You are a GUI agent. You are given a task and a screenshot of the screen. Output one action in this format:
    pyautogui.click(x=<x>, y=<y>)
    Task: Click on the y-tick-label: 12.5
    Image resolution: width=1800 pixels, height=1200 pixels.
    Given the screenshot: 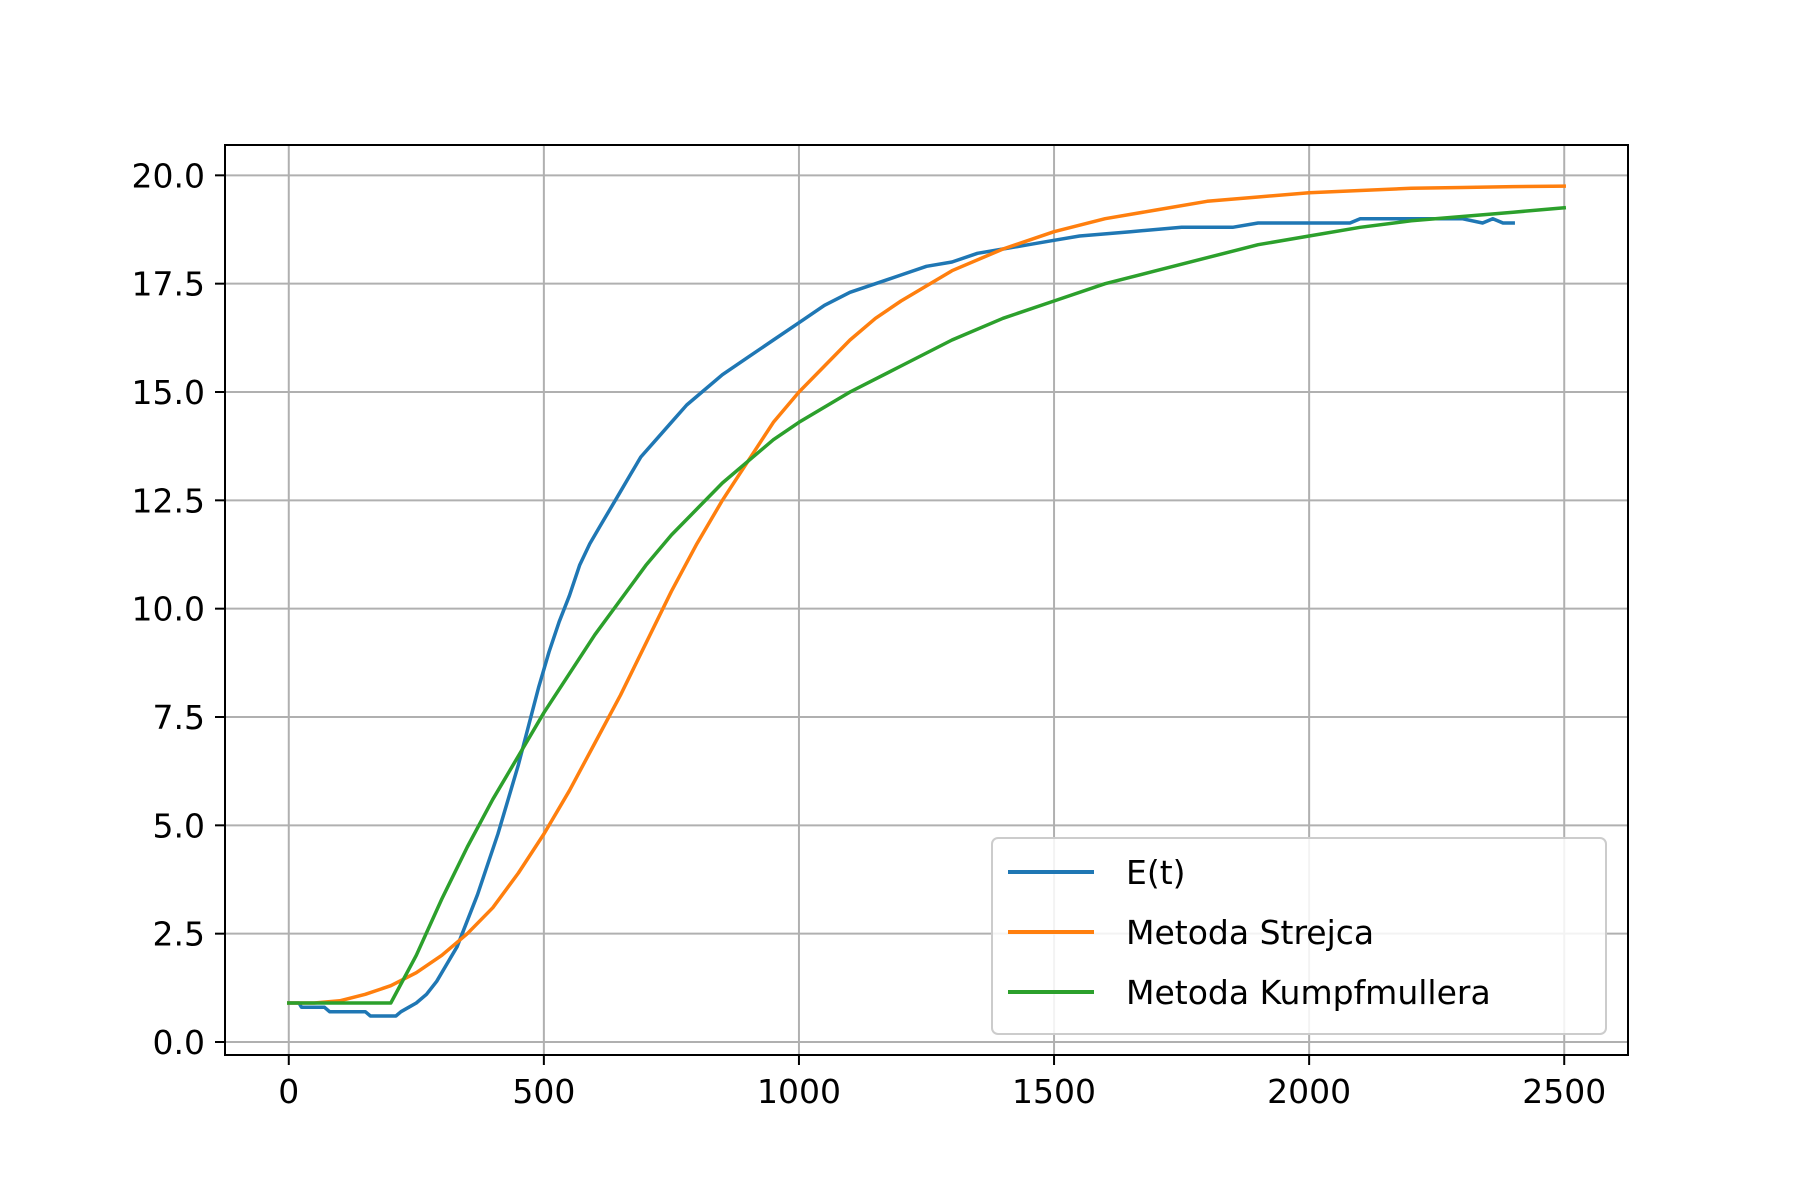 What is the action you would take?
    pyautogui.click(x=168, y=500)
    